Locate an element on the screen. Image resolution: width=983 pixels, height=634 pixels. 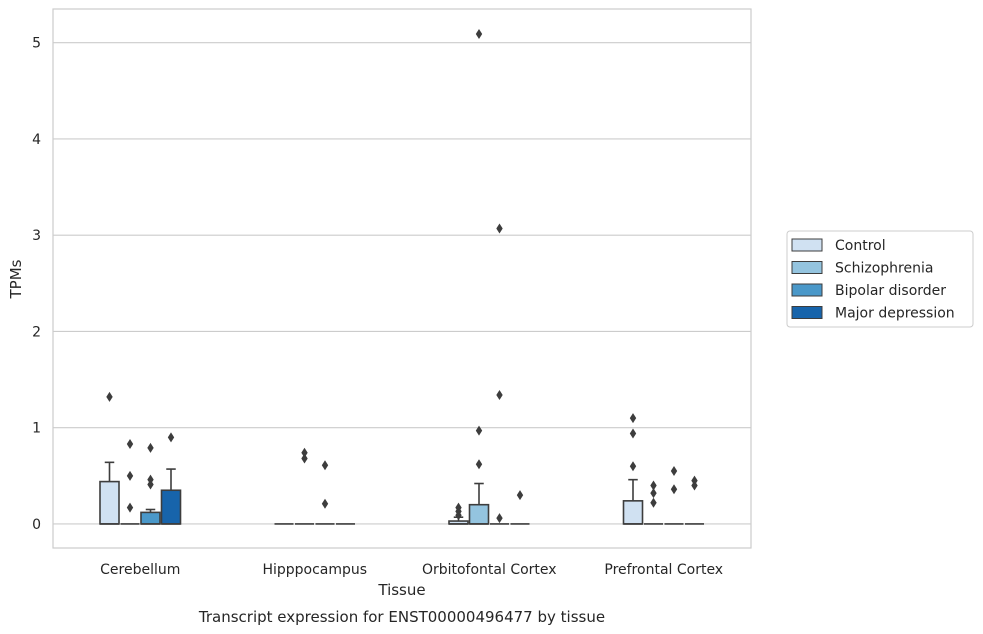
legend-frame is located at coordinates (880, 279).